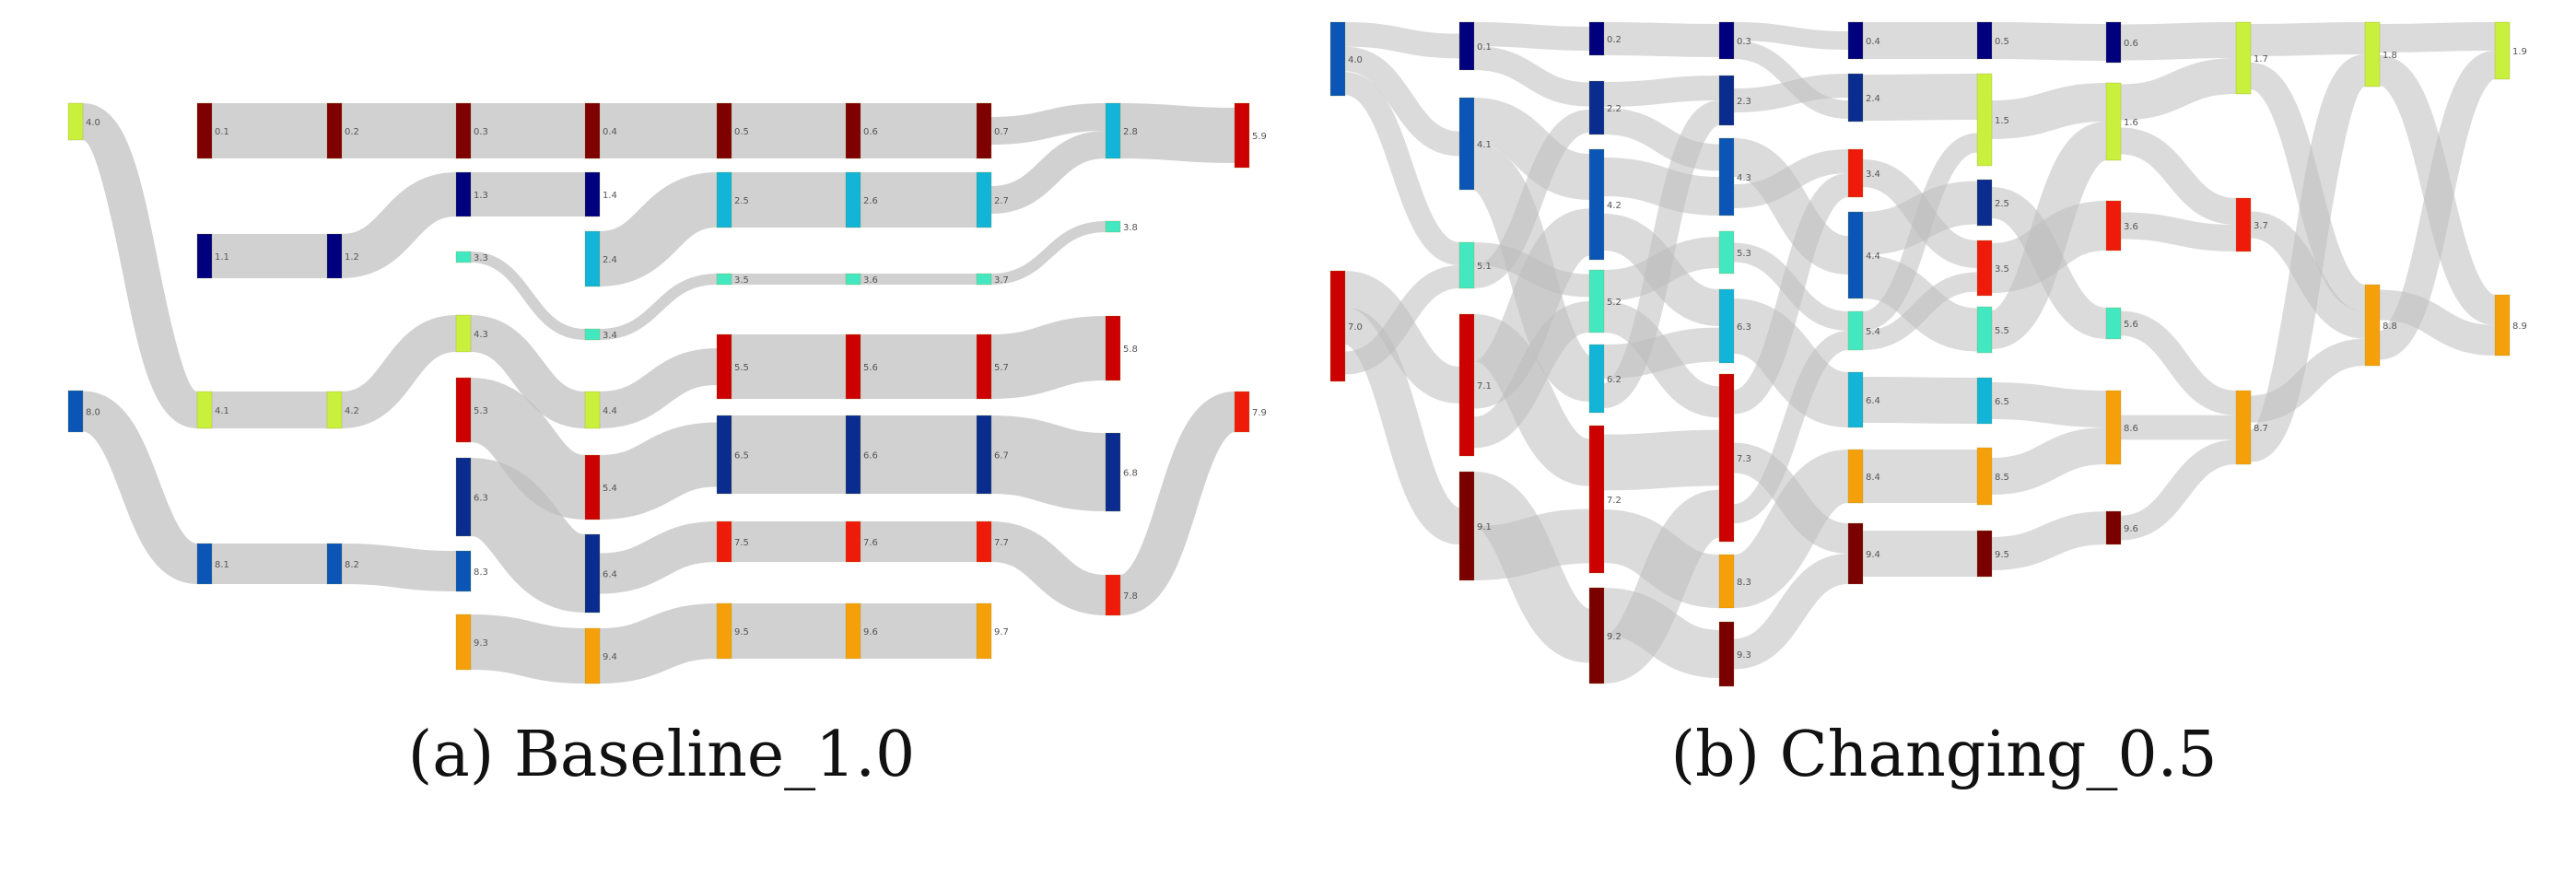 The width and height of the screenshot is (2576, 877). I want to click on node-0.1, so click(204, 130).